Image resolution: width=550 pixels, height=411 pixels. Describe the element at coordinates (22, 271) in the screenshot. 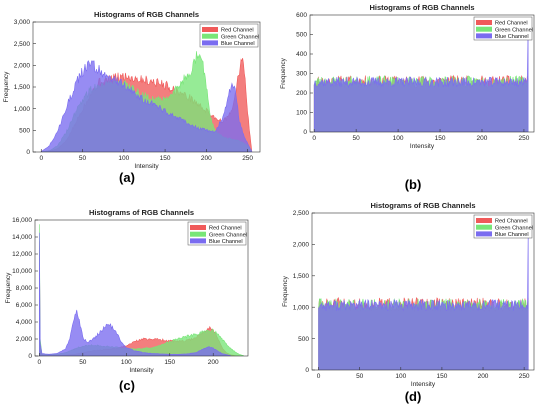

I see `y-tick-label: 10,000` at that location.